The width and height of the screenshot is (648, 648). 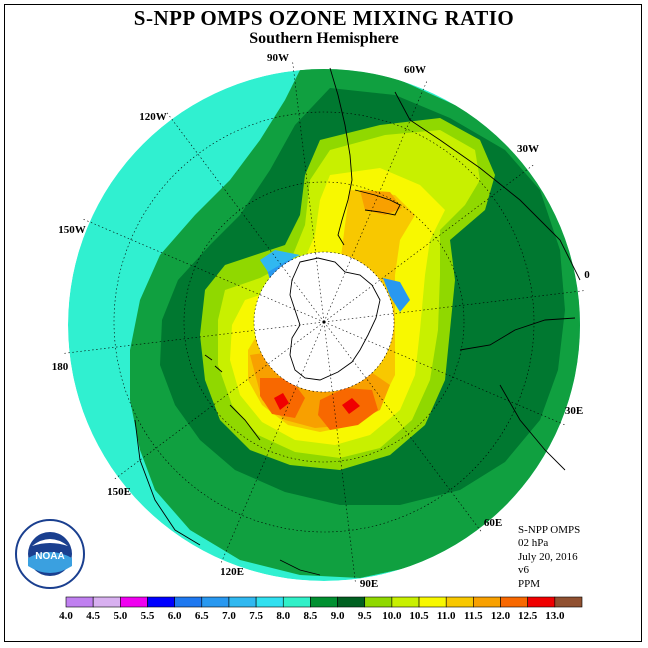 I want to click on info-units: PPM, so click(x=529, y=583).